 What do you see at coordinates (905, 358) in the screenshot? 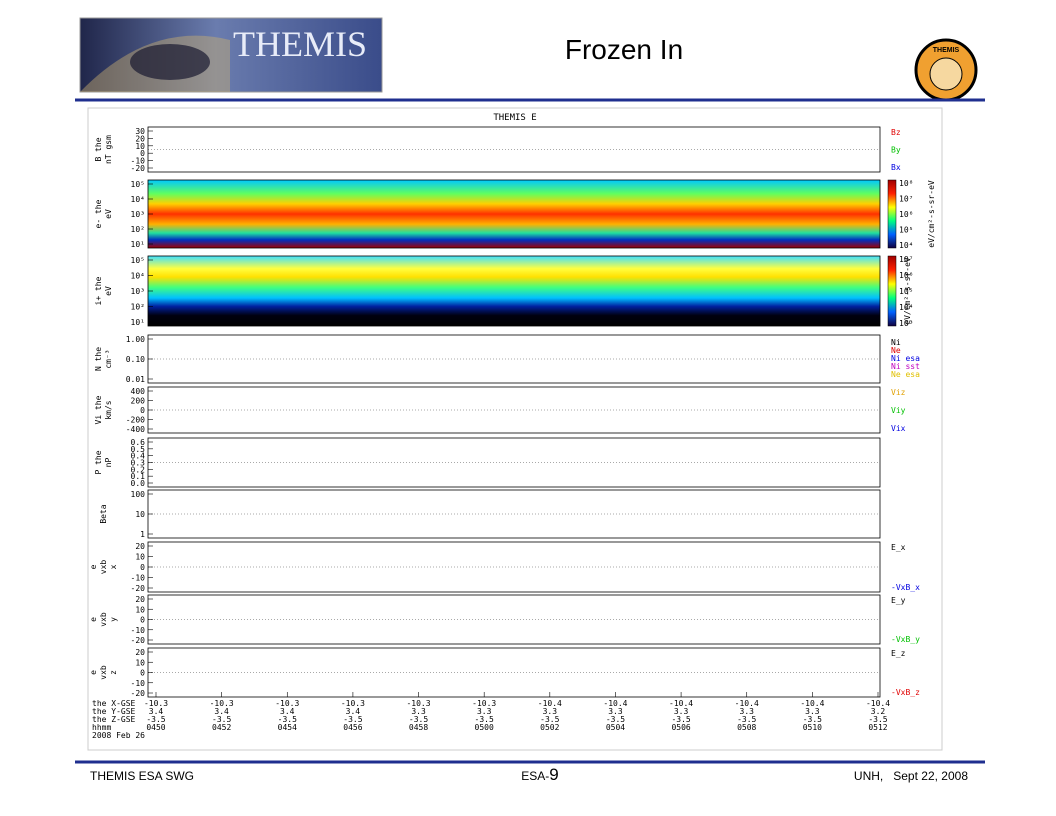
I see `legend-label: Ni esa` at bounding box center [905, 358].